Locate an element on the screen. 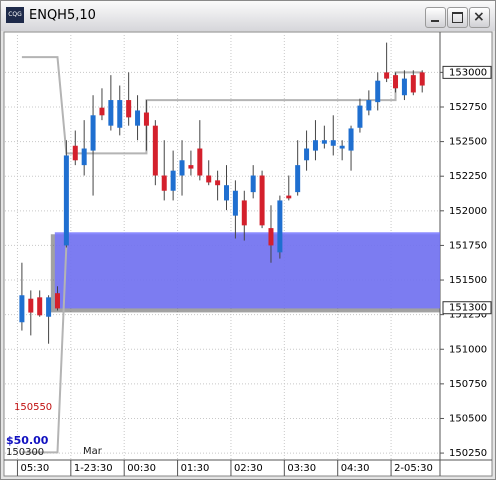 This screenshot has width=496, height=480. y-tick-label: 152000 is located at coordinates (468, 211).